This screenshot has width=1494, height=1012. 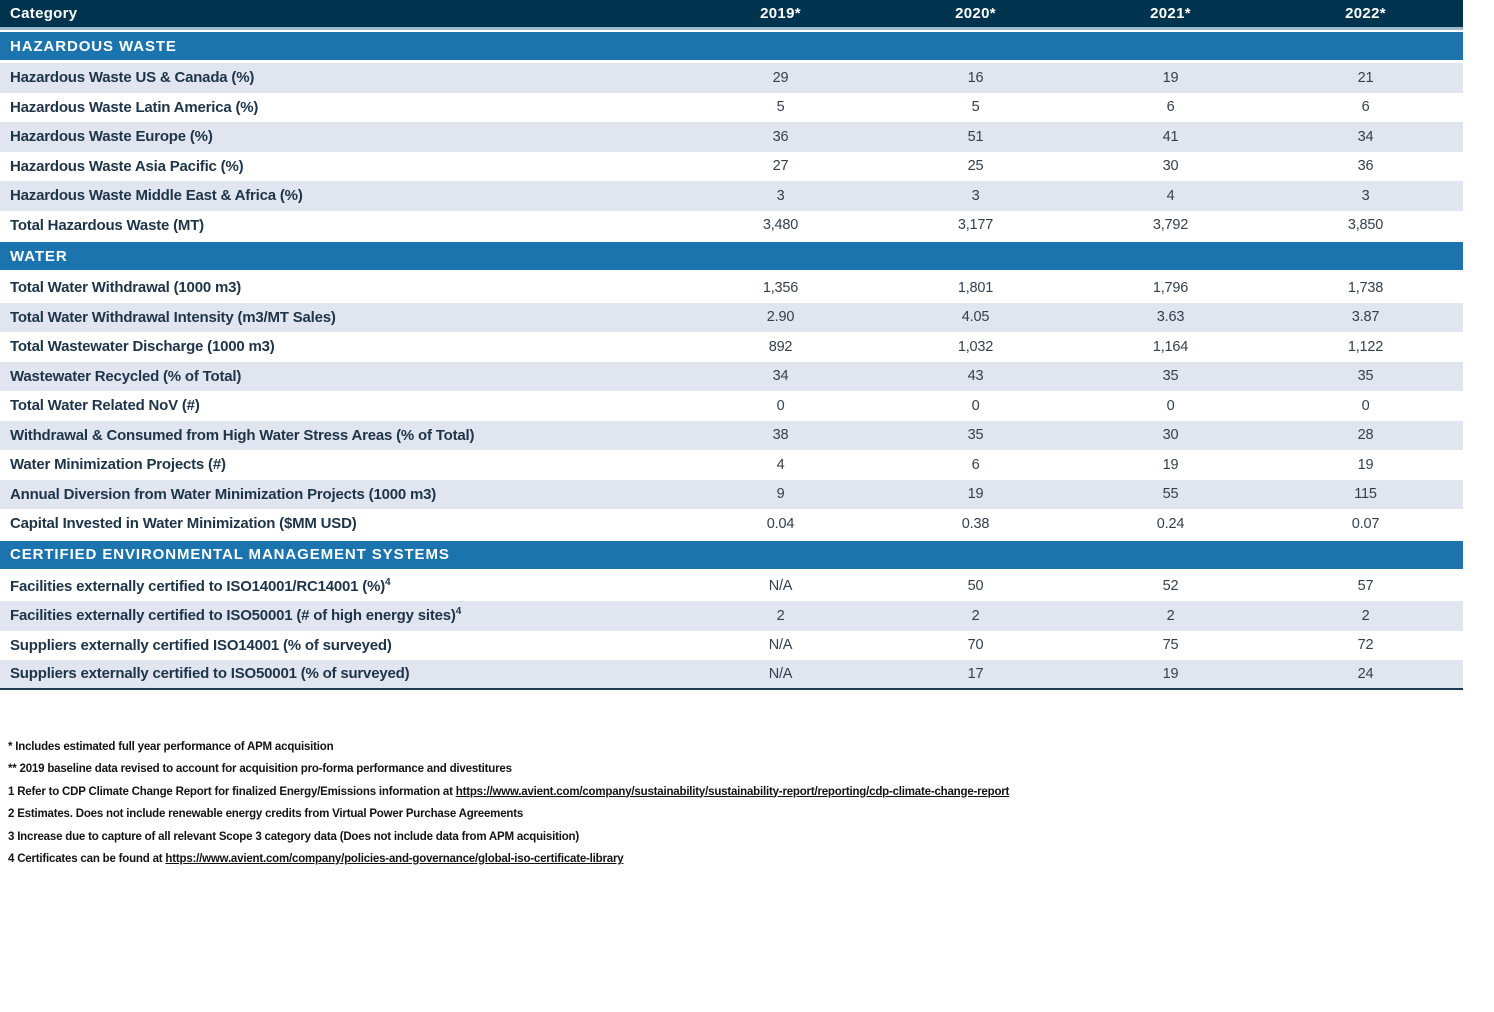 I want to click on row-value-cell: 3,850, so click(x=1365, y=226).